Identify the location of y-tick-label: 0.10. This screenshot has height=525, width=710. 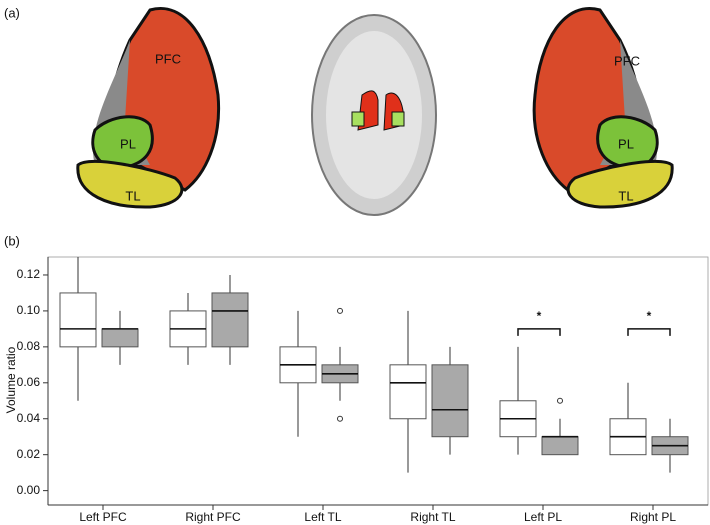
(29, 310).